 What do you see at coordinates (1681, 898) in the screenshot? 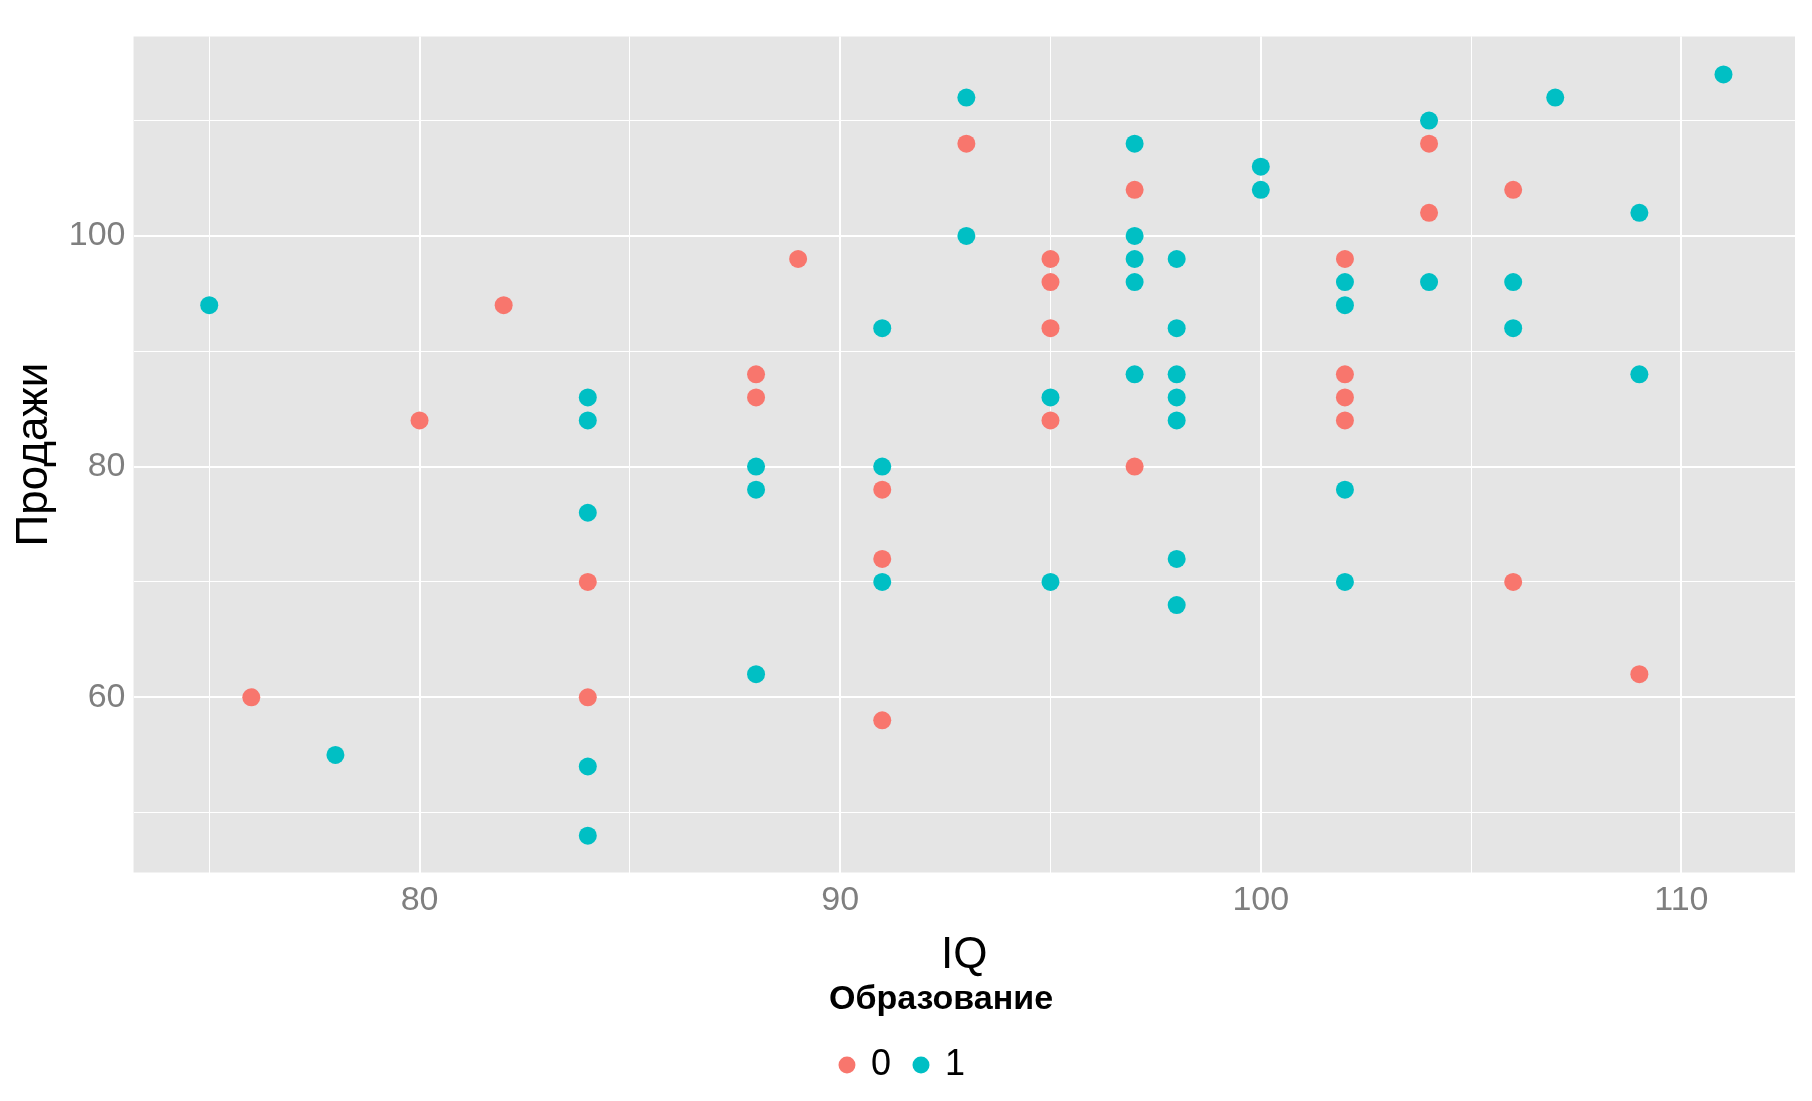
I see `x-tick-label: 110` at bounding box center [1681, 898].